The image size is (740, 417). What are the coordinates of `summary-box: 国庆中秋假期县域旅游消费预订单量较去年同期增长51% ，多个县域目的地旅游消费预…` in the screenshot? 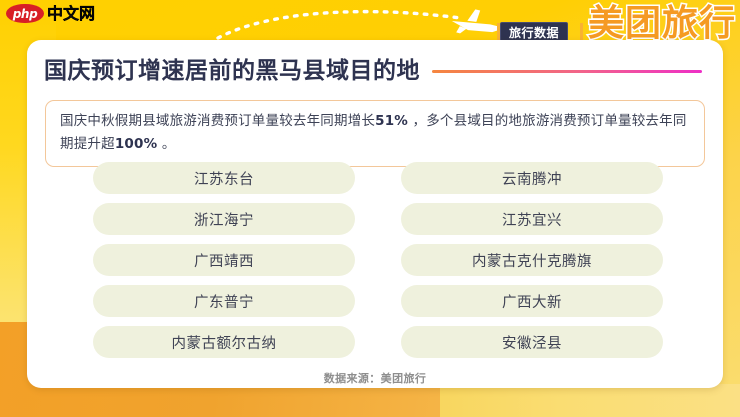 It's located at (375, 133).